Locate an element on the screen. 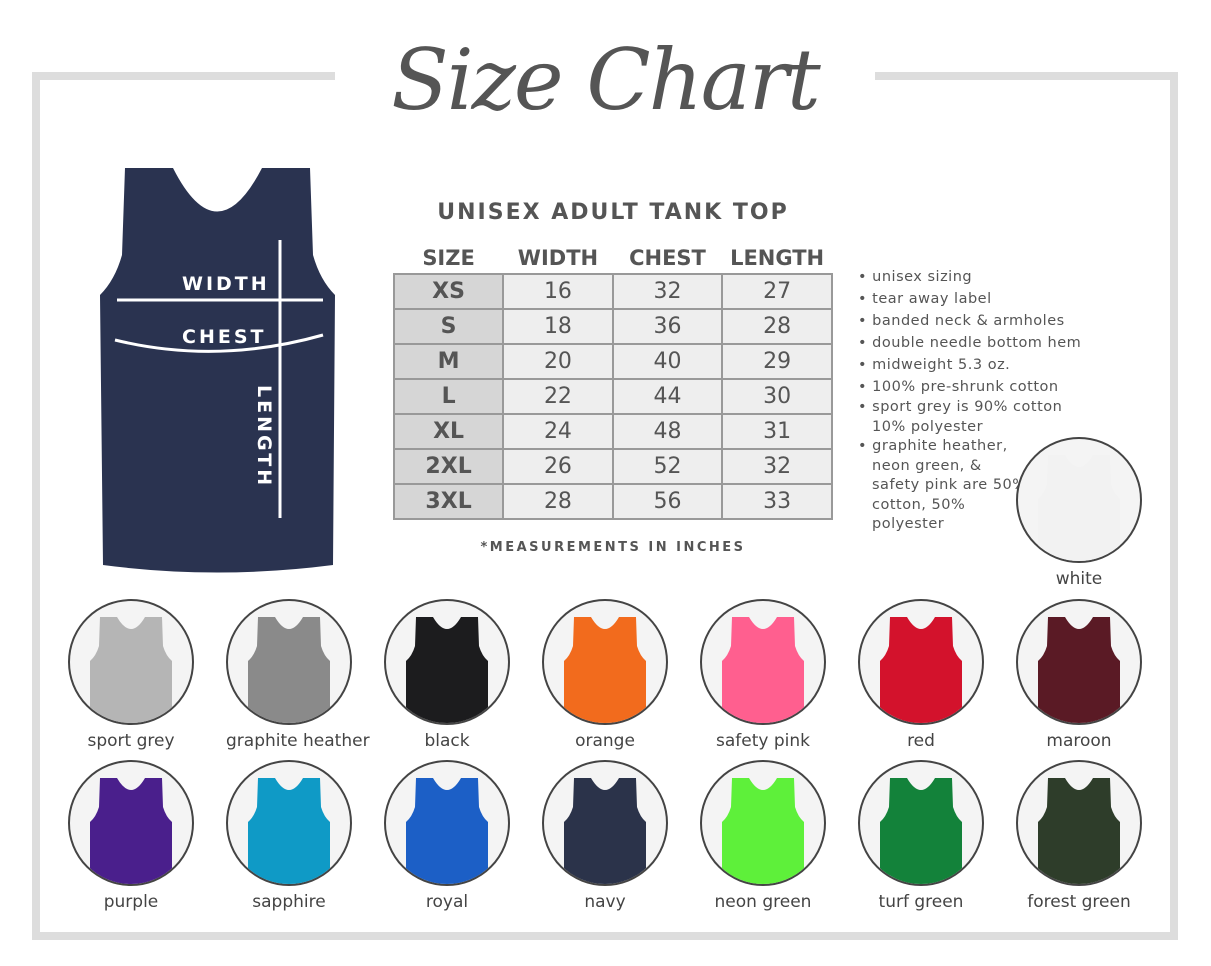  color-swatch: red is located at coordinates (921, 675).